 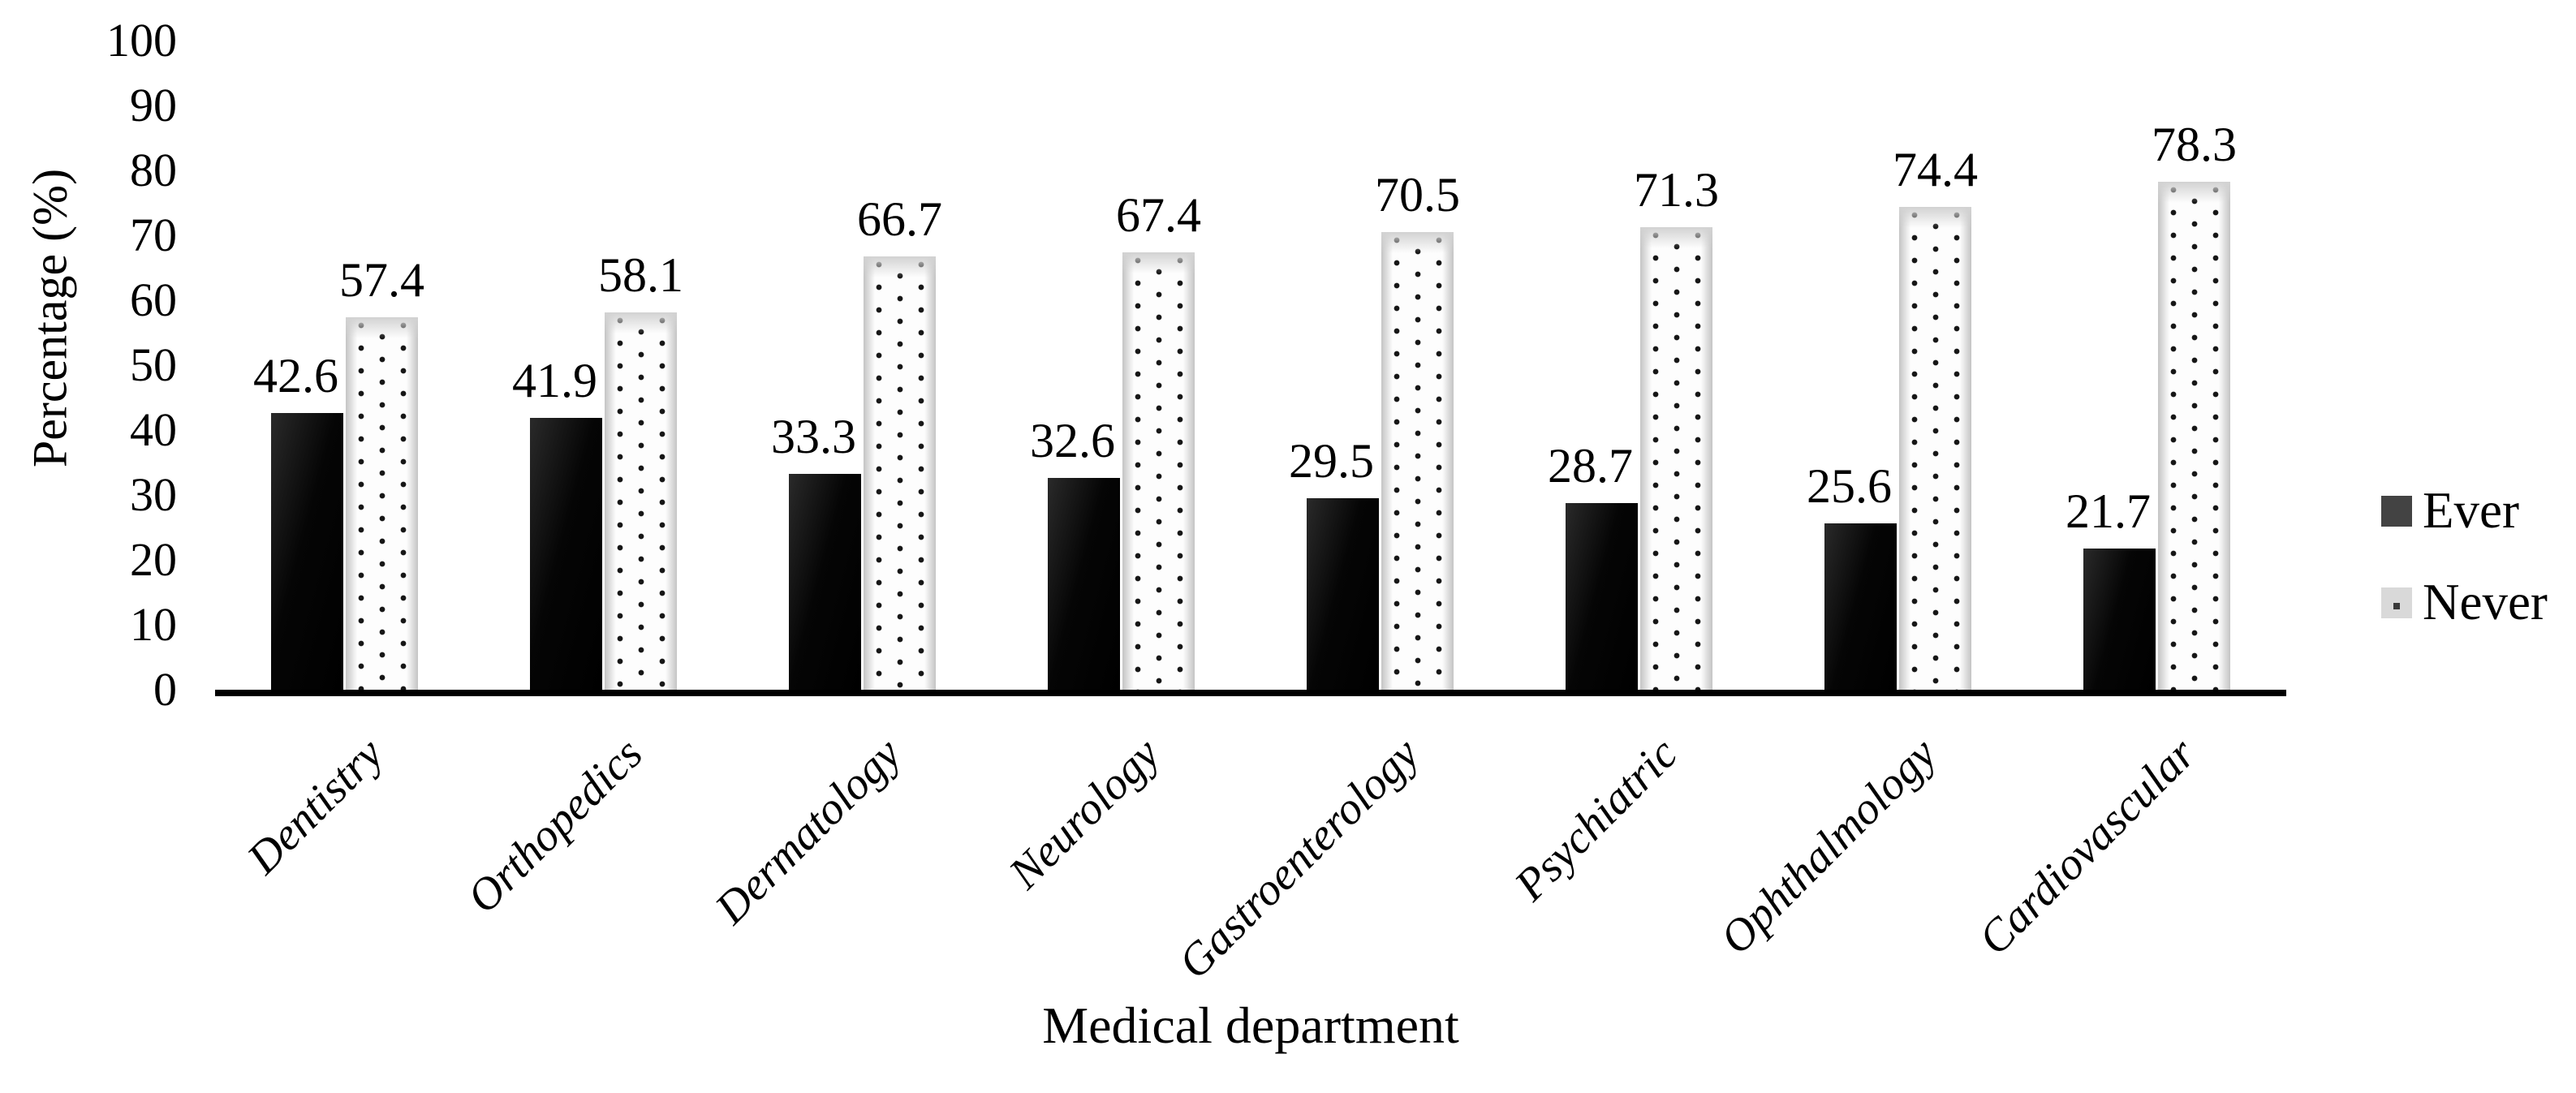 I want to click on bar-group-neurology: 32.6 67.4, so click(x=1122, y=365).